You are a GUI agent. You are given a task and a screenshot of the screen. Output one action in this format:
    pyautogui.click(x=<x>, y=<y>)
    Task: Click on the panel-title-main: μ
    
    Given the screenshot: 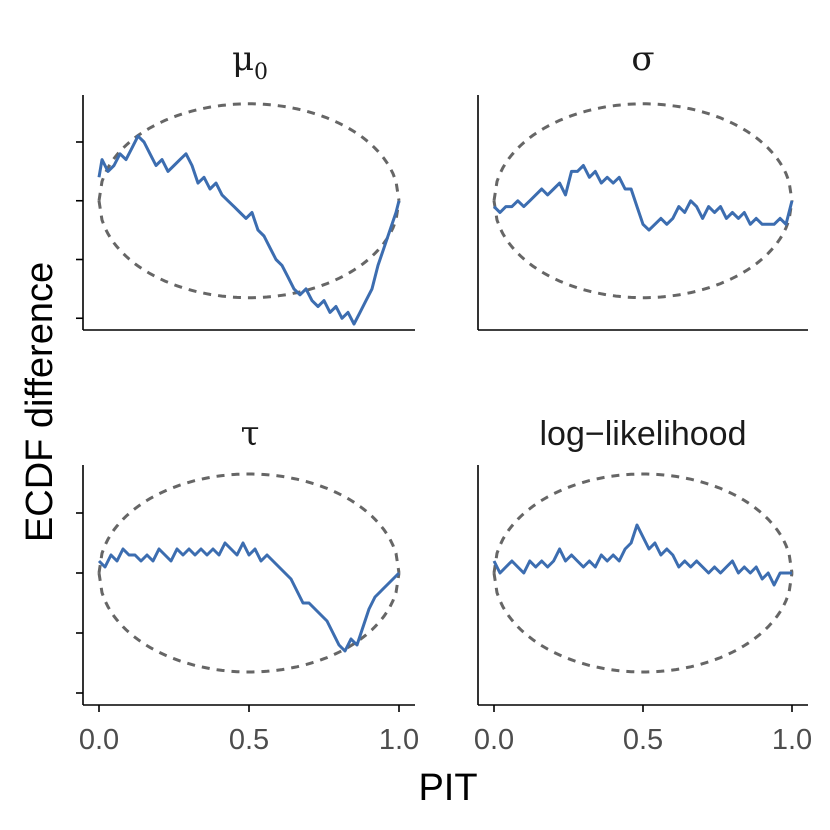 What is the action you would take?
    pyautogui.click(x=243, y=59)
    